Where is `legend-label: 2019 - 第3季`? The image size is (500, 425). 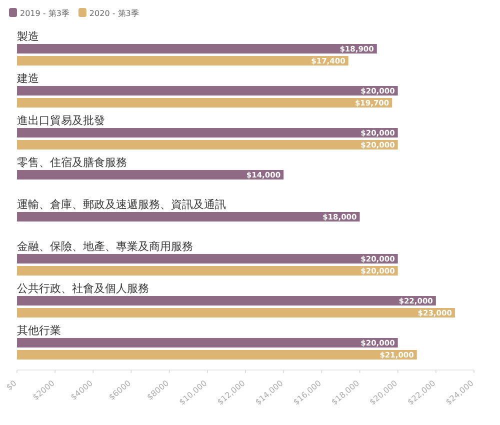 legend-label: 2019 - 第3季 is located at coordinates (45, 13).